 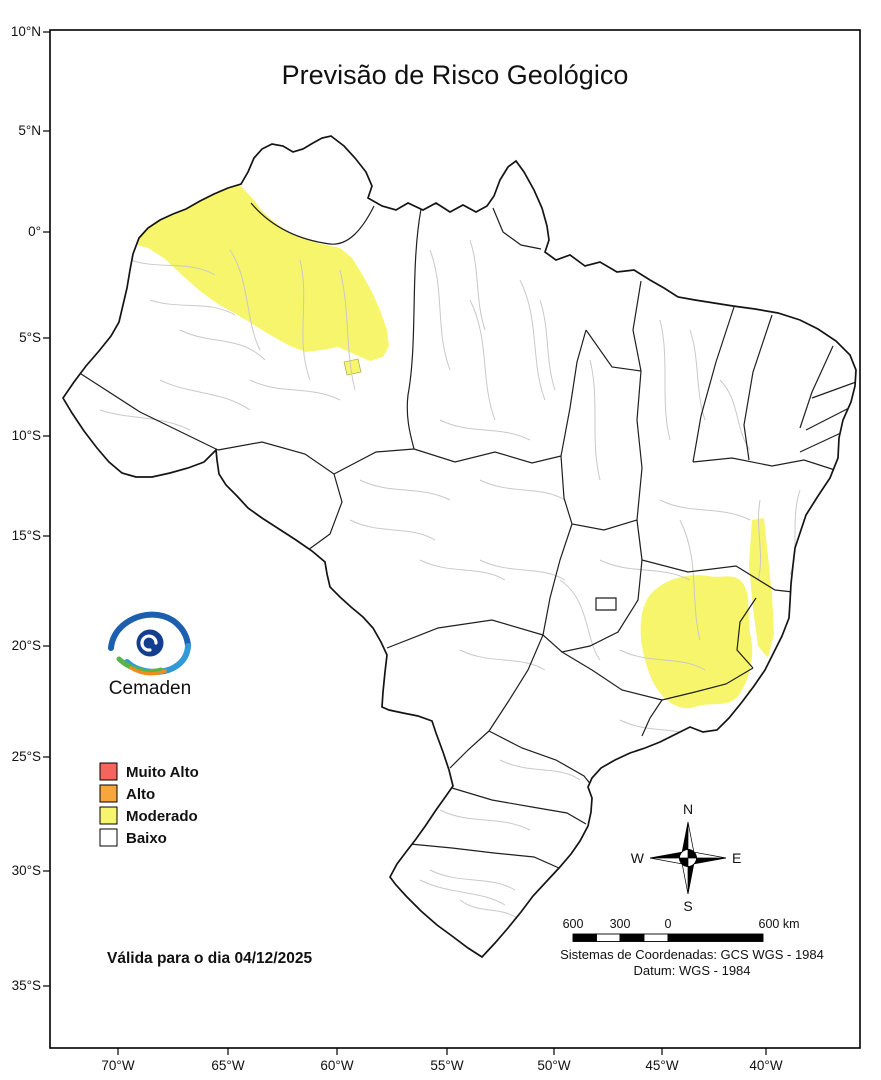 I want to click on scale-label: 0, so click(x=668, y=924).